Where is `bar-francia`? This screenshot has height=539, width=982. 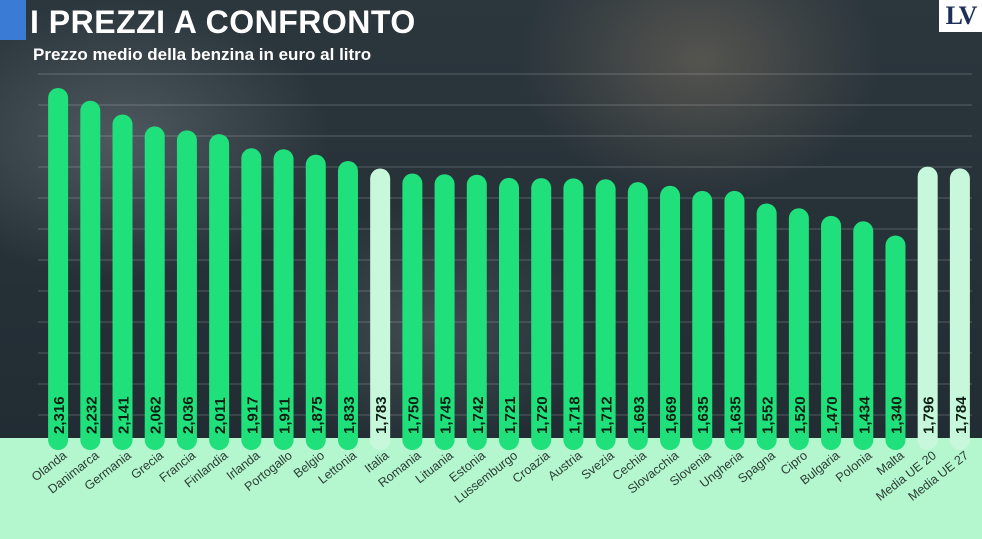 bar-francia is located at coordinates (186, 290).